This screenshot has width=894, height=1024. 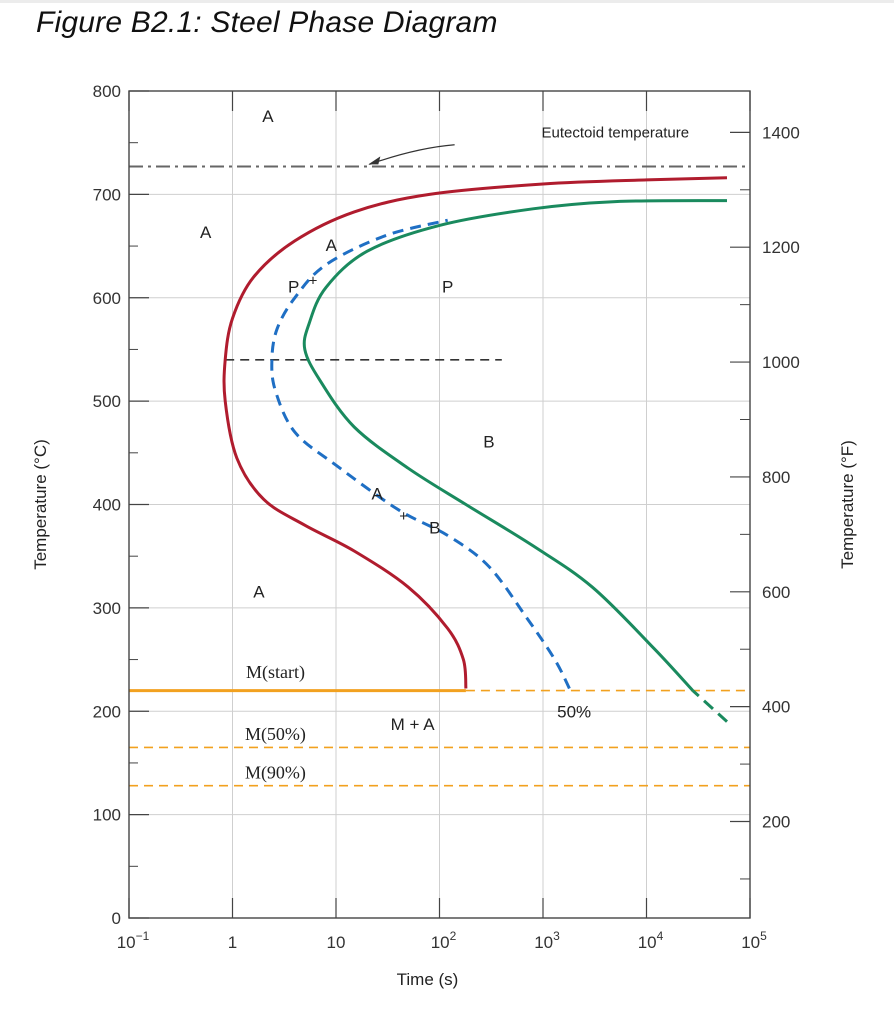 I want to click on y-axis-label: Temperature (°C), so click(x=40, y=504).